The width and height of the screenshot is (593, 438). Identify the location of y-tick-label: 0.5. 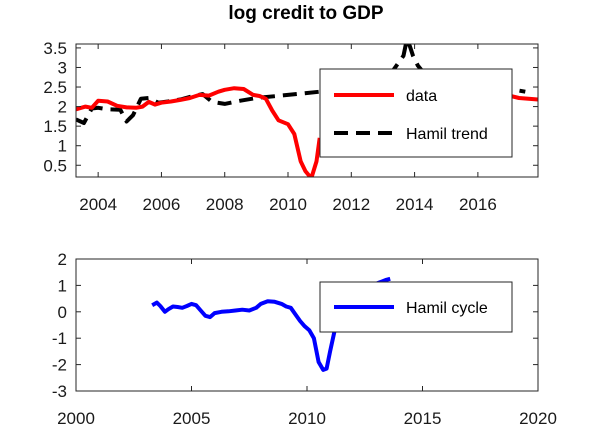
(55, 165).